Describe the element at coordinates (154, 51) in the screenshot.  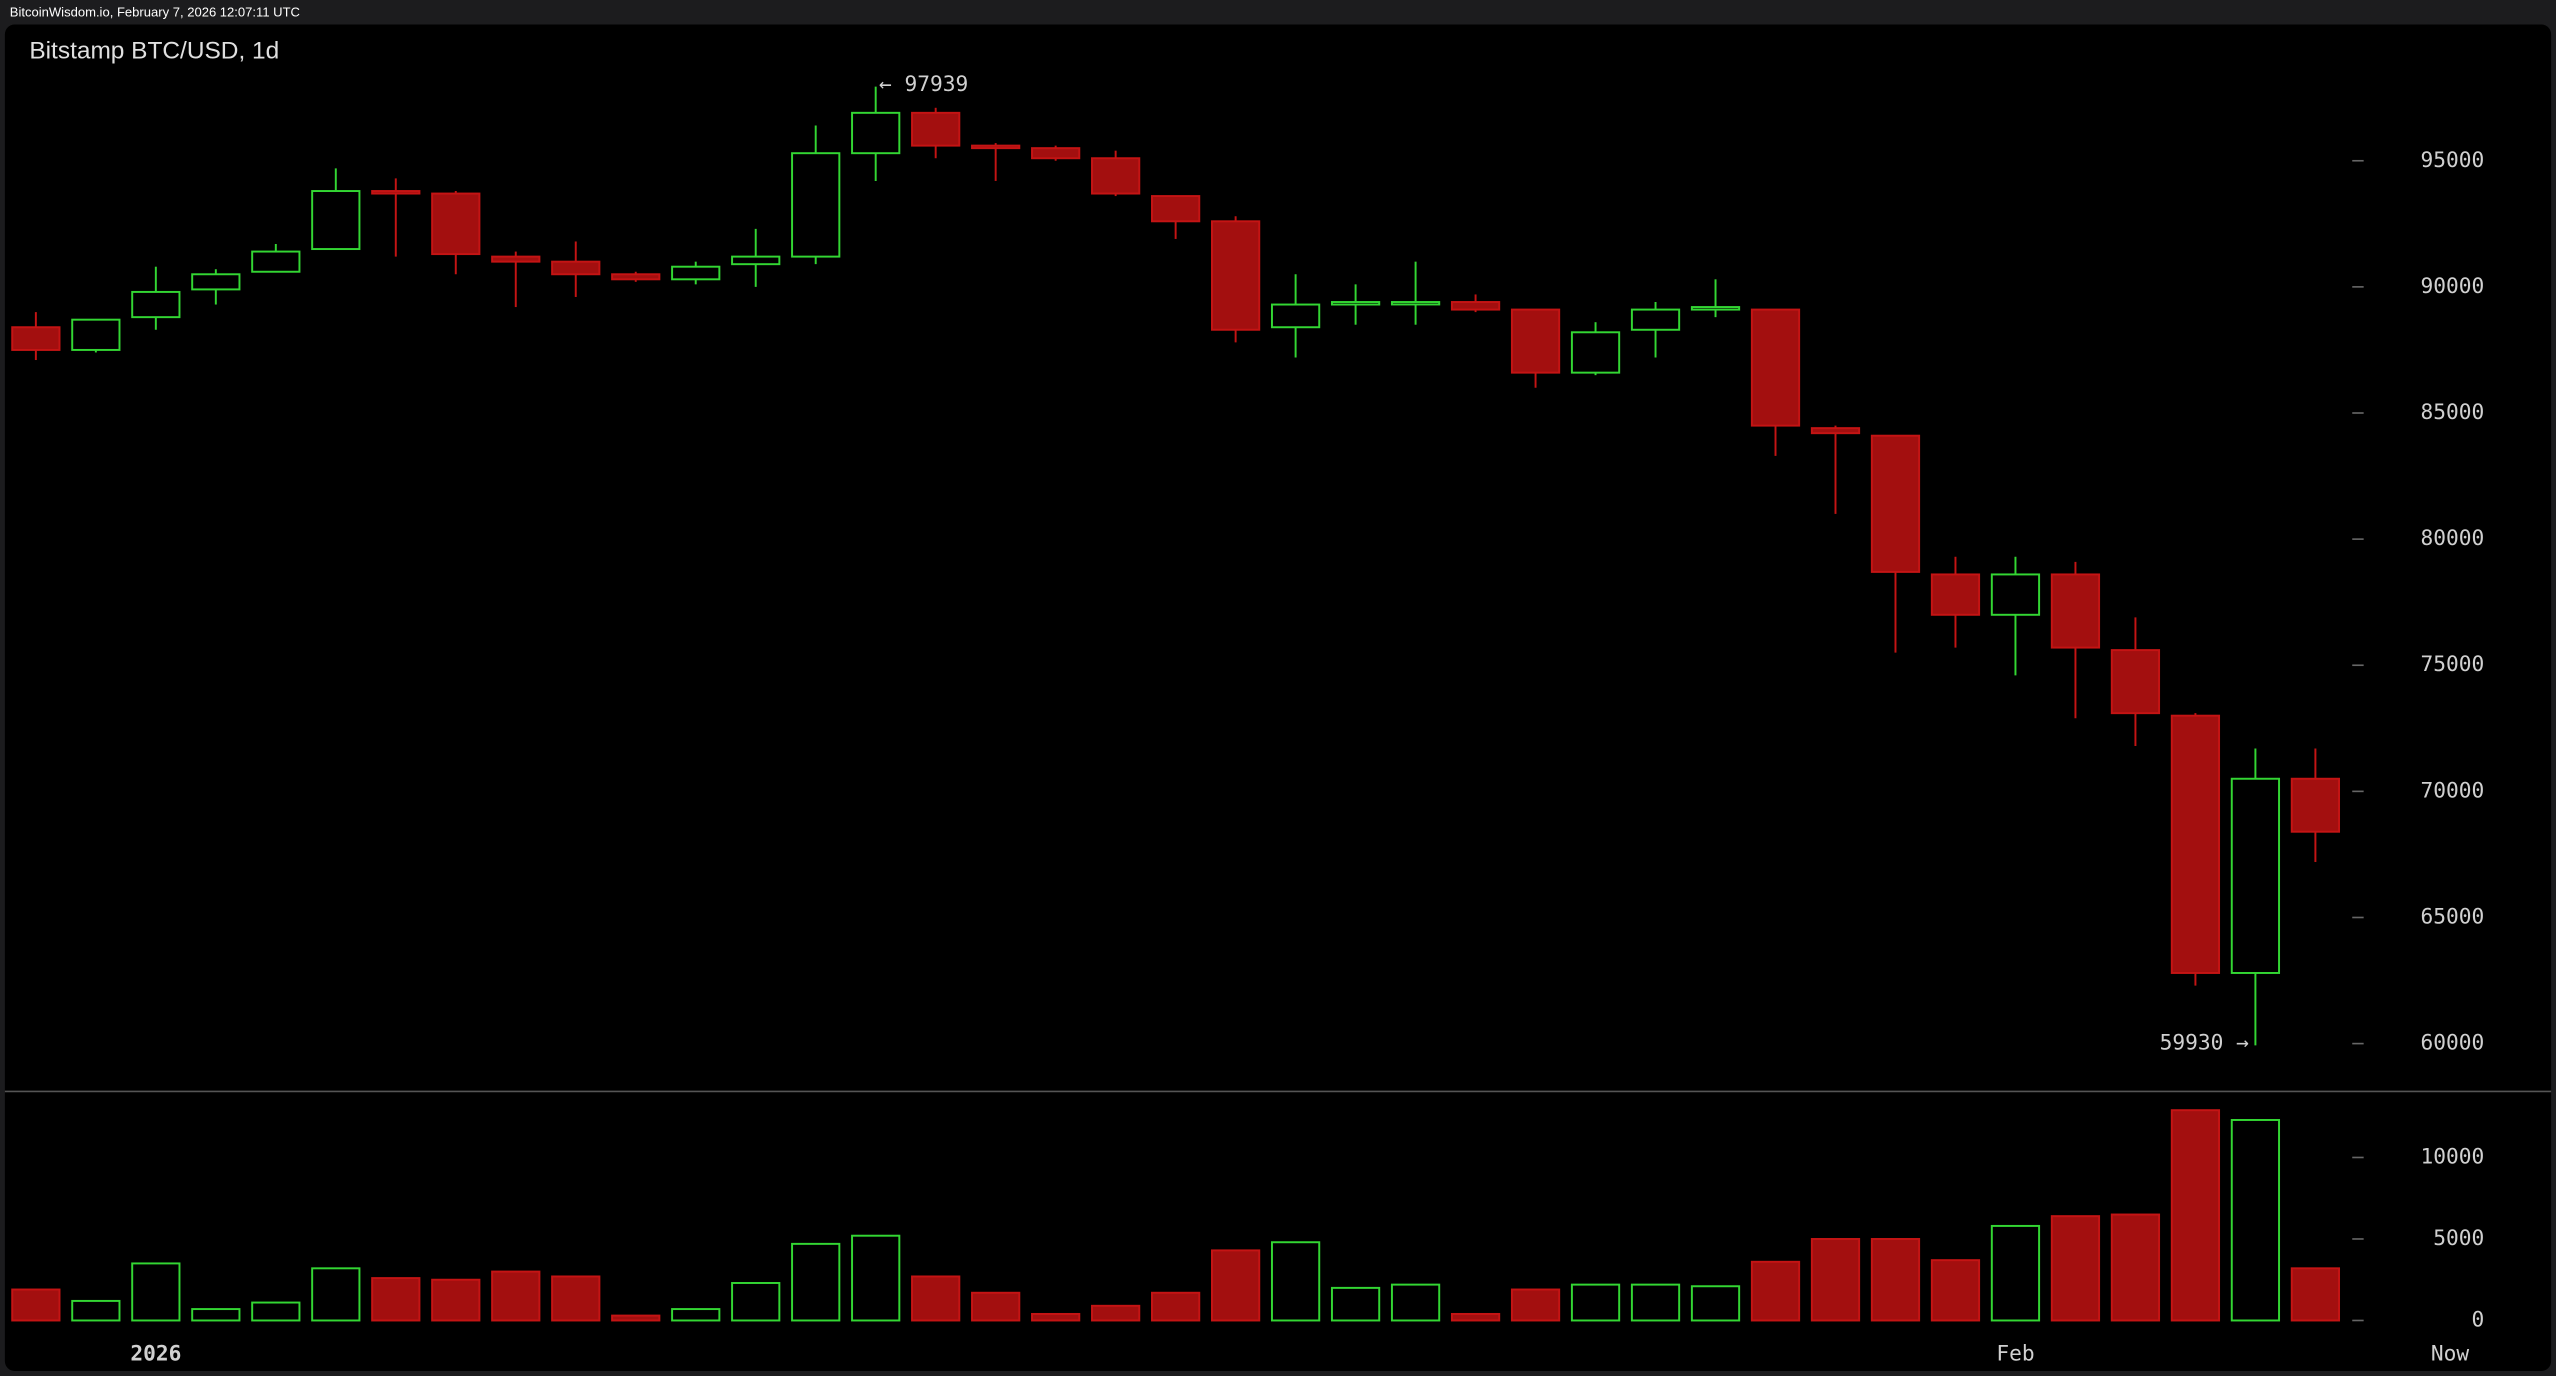
I see `chart-title: Bitstamp BTC/USD, 1d` at that location.